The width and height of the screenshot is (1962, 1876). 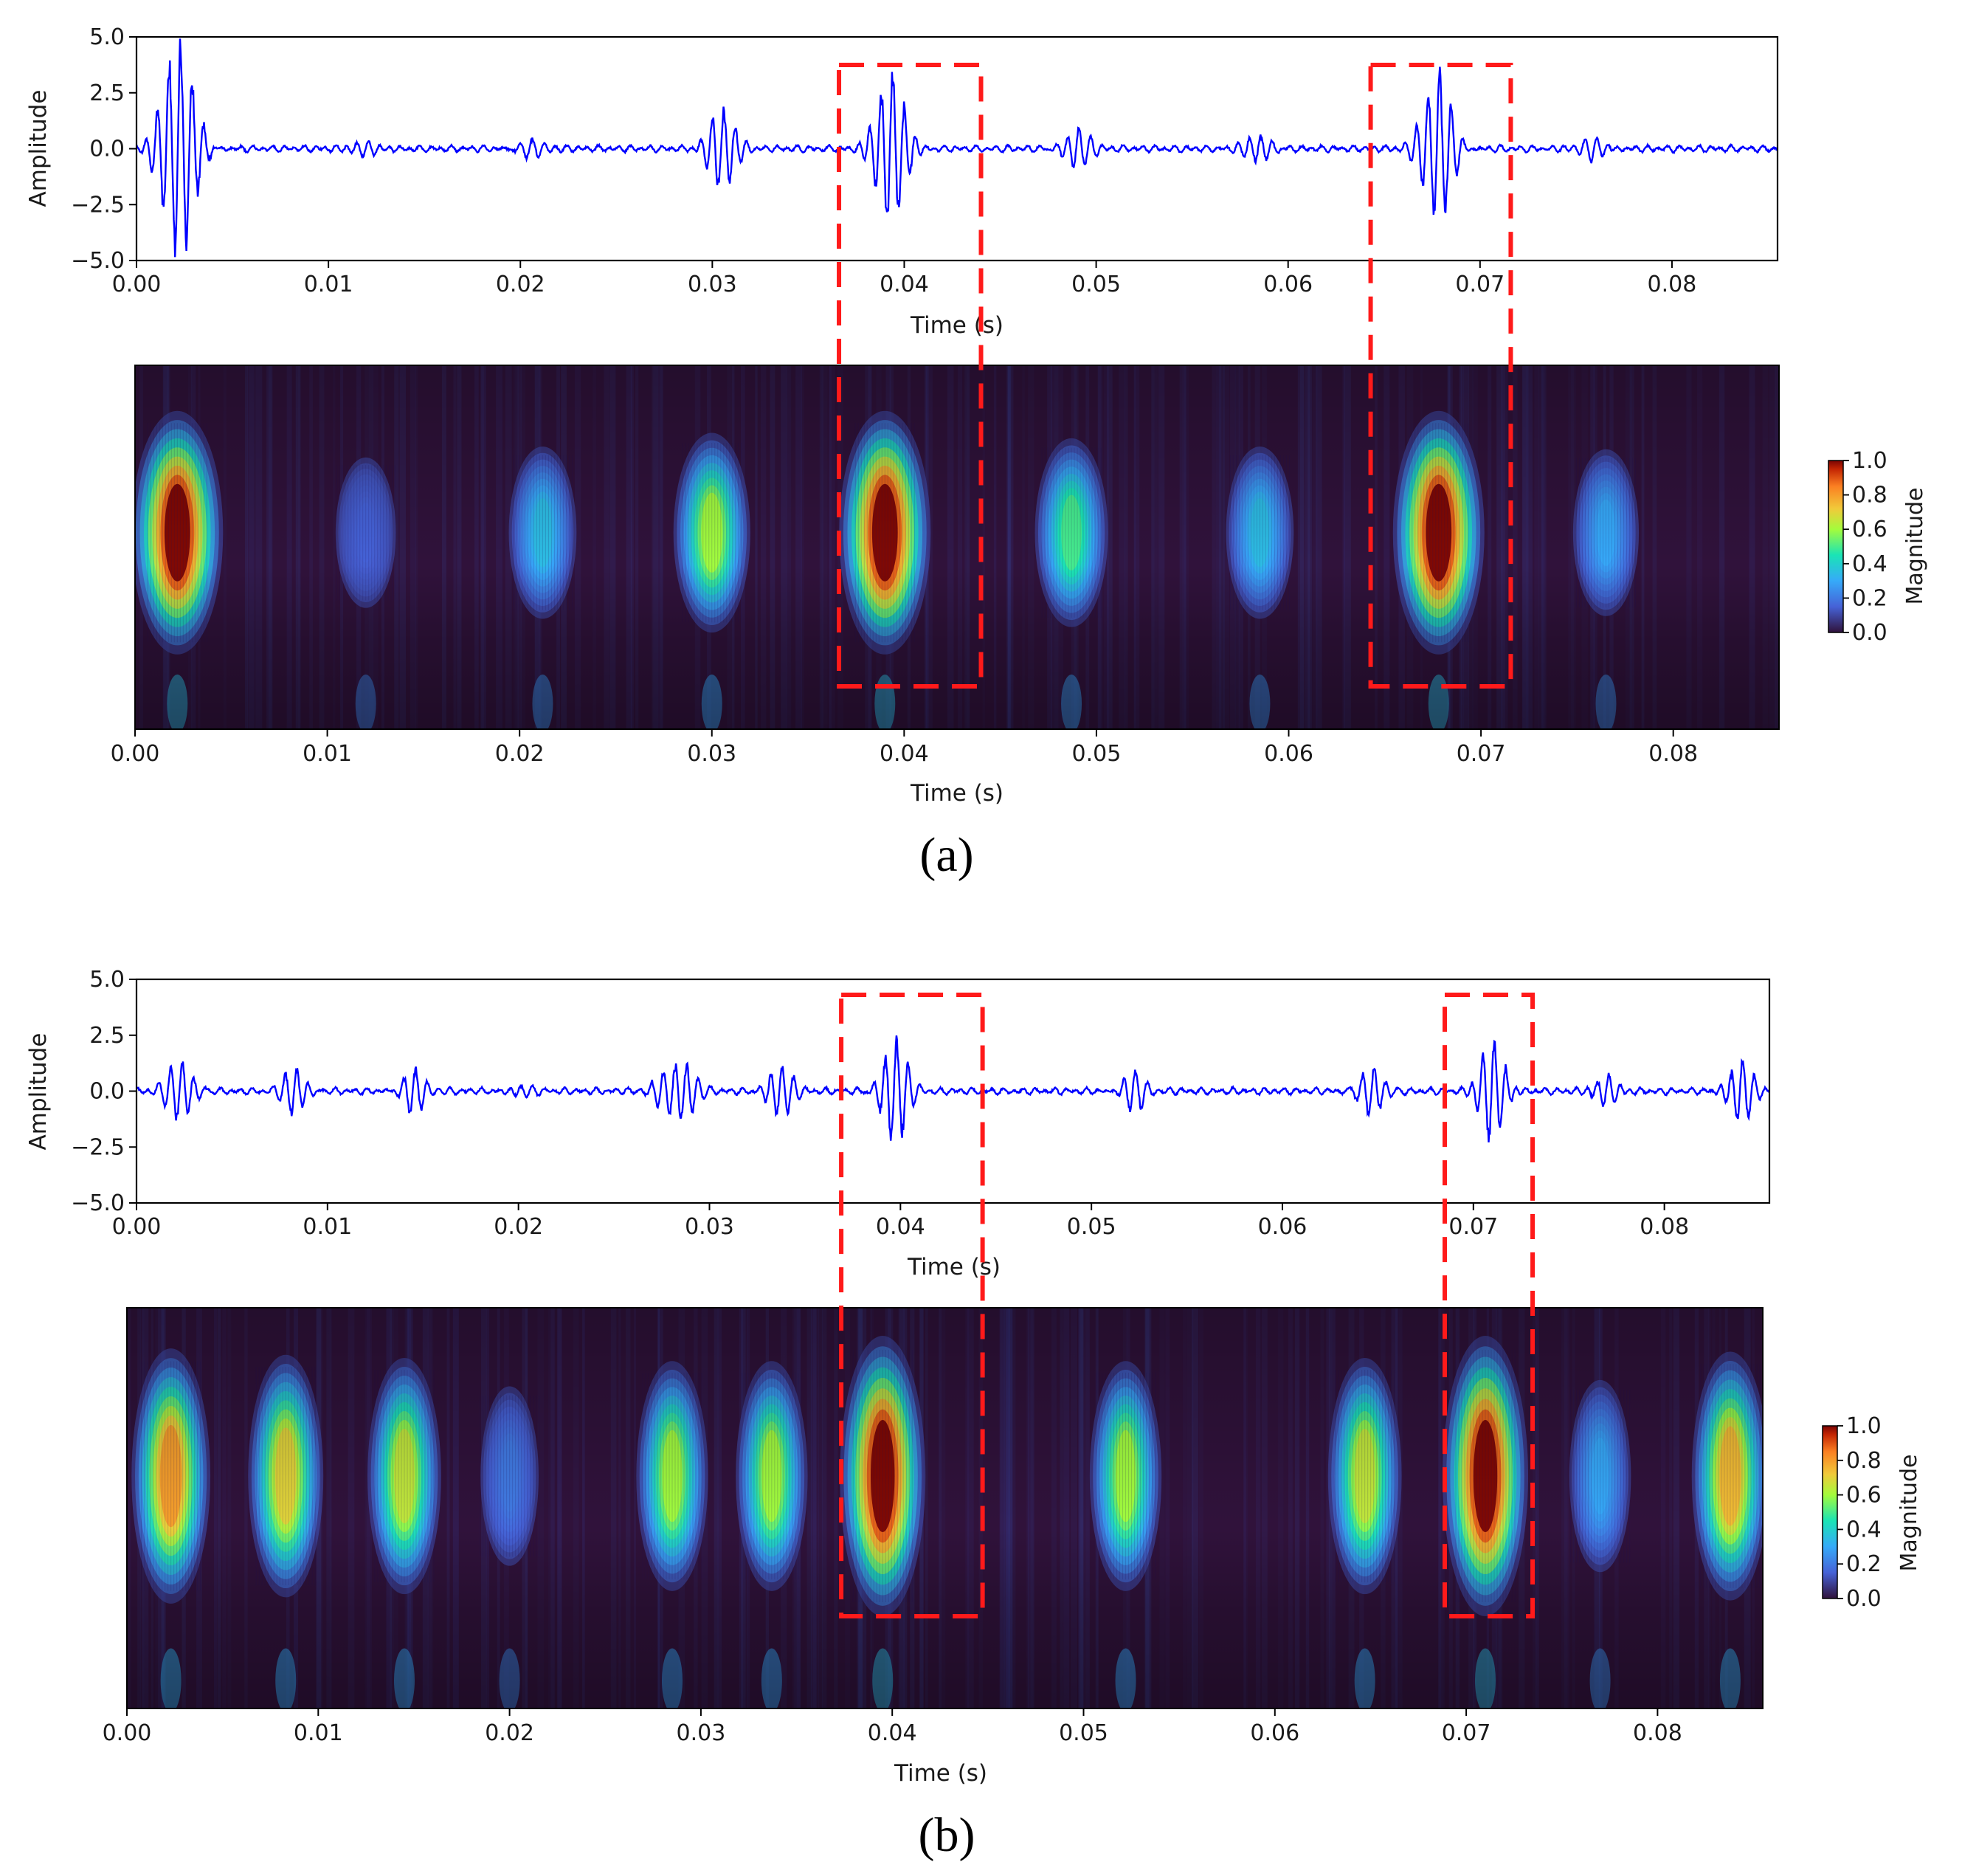 What do you see at coordinates (710, 1227) in the screenshot?
I see `panel-b-signal-xtick-label: 0.03` at bounding box center [710, 1227].